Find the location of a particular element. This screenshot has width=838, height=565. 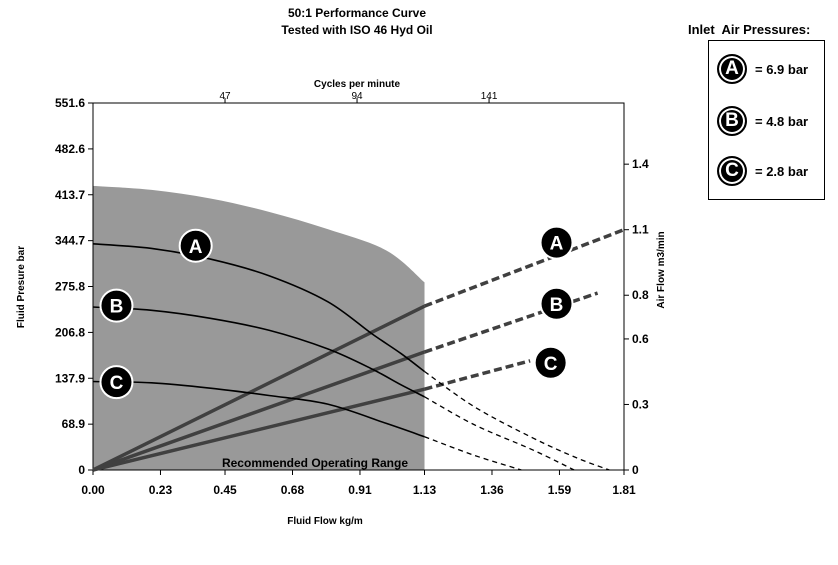

legend-value-a: = 6.9 bar is located at coordinates (782, 69).